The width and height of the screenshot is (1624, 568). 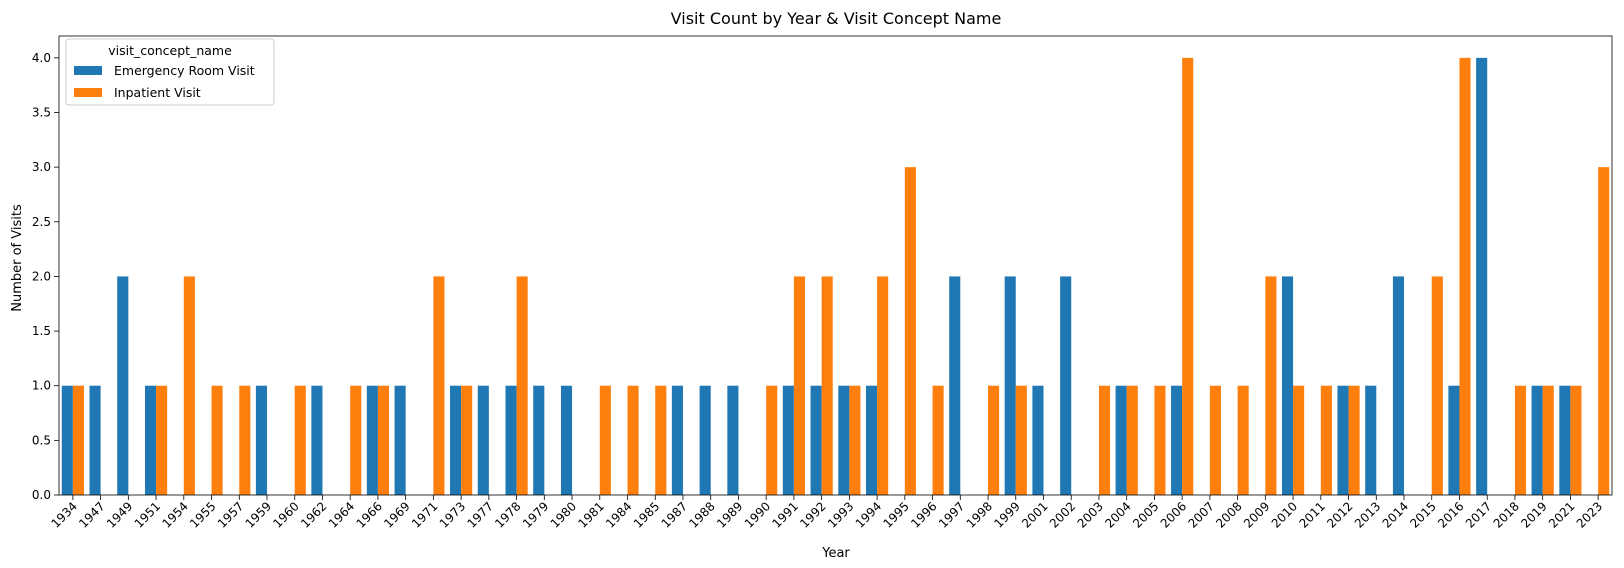 What do you see at coordinates (1177, 440) in the screenshot?
I see `bar-emergency-room-visit-2006` at bounding box center [1177, 440].